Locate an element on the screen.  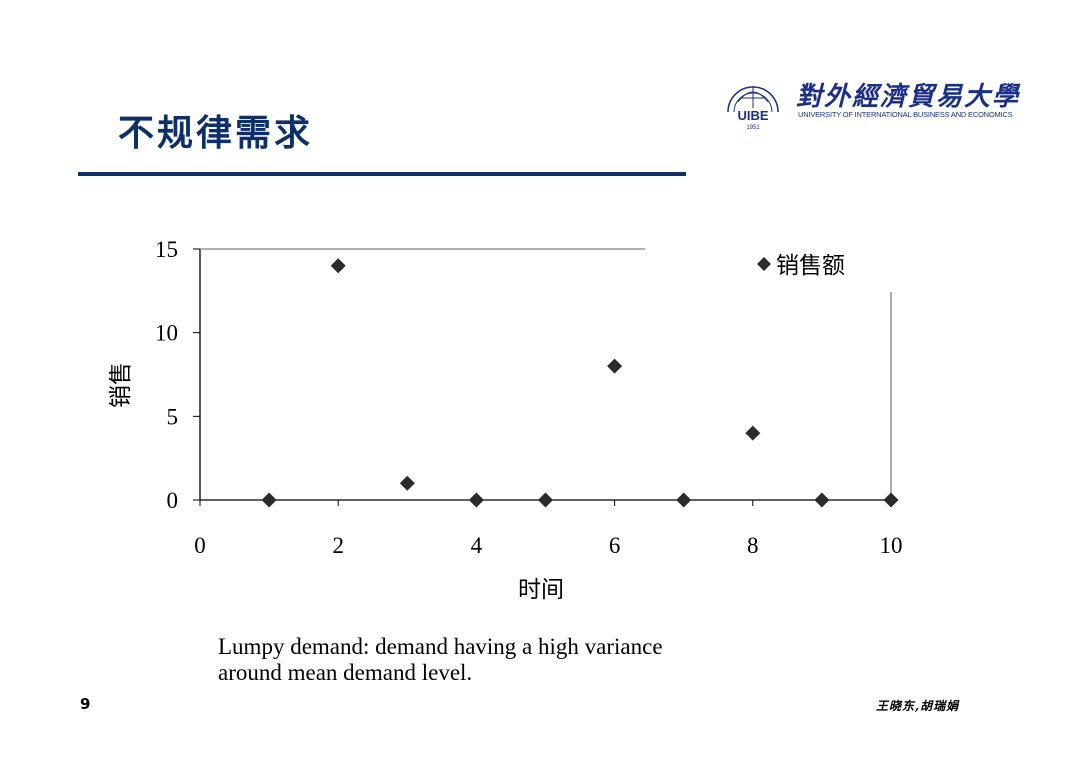
page-number: 9 is located at coordinates (85, 704).